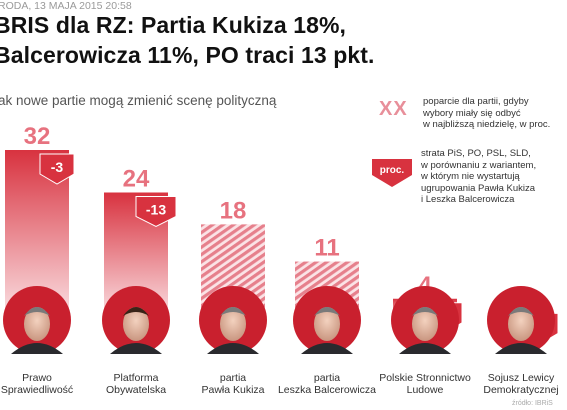 The width and height of the screenshot is (567, 410). What do you see at coordinates (487, 124) in the screenshot?
I see `legend-support-line: w najbliższą niedzielę, w proc.` at bounding box center [487, 124].